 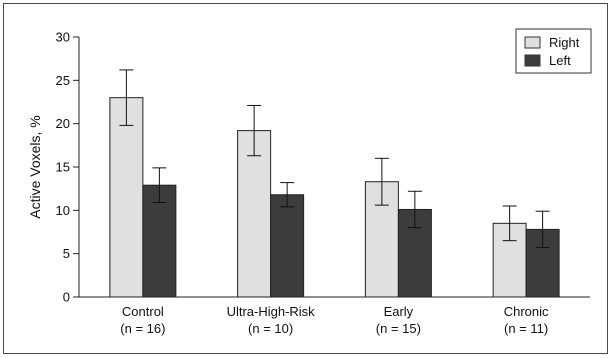 I want to click on y-axis-title: Active Voxels, %, so click(x=35, y=167).